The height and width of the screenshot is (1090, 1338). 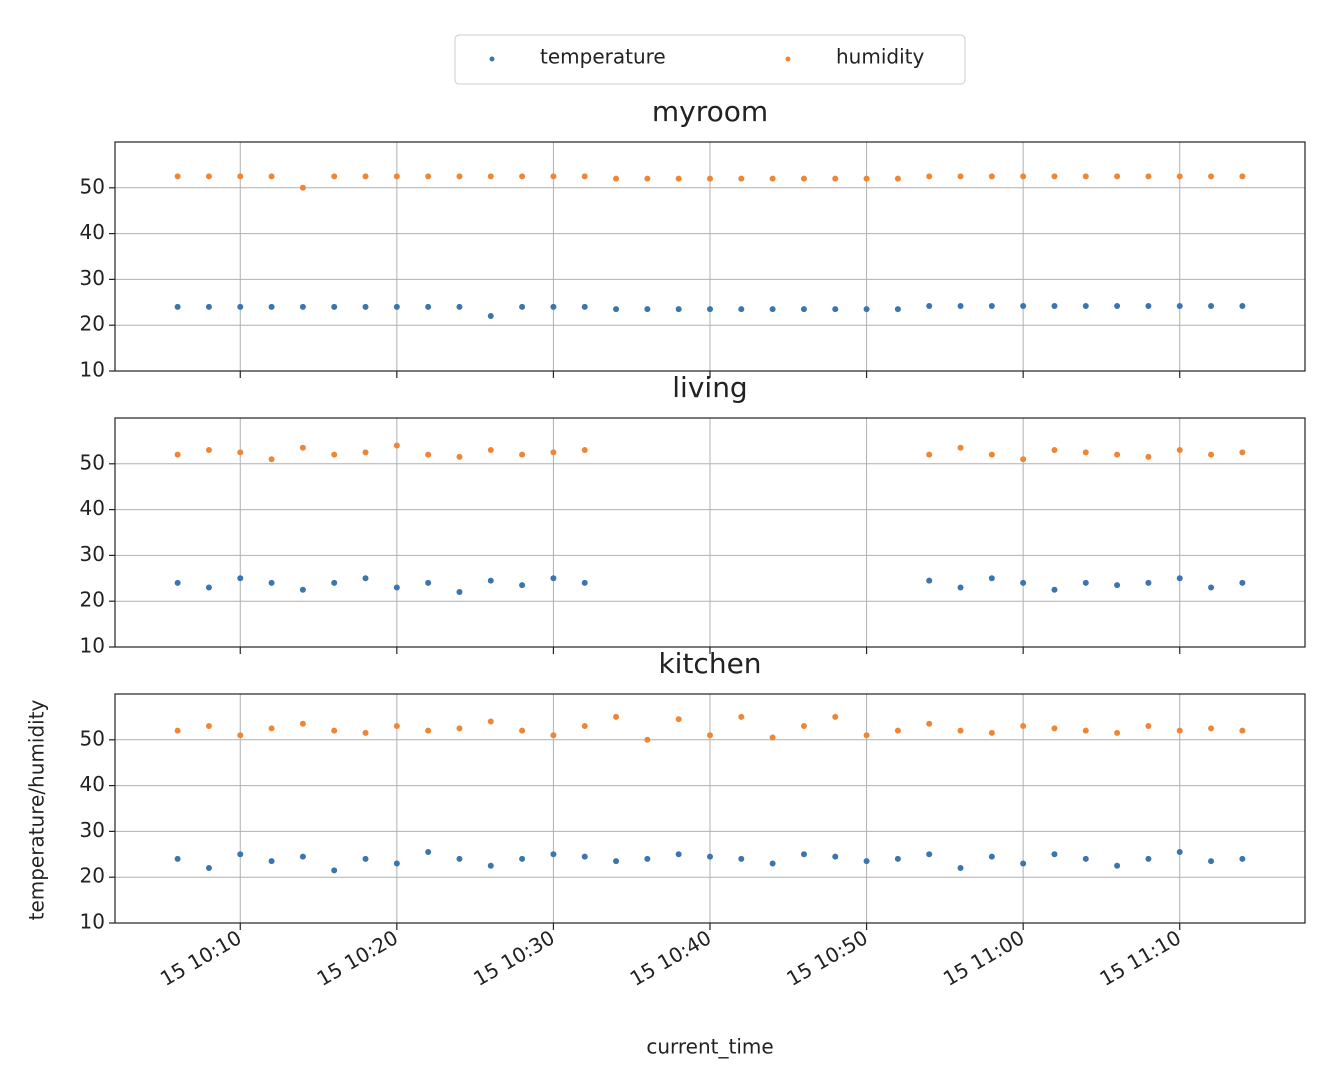 I want to click on y-axis-label: temperature/humidity, so click(x=37, y=809).